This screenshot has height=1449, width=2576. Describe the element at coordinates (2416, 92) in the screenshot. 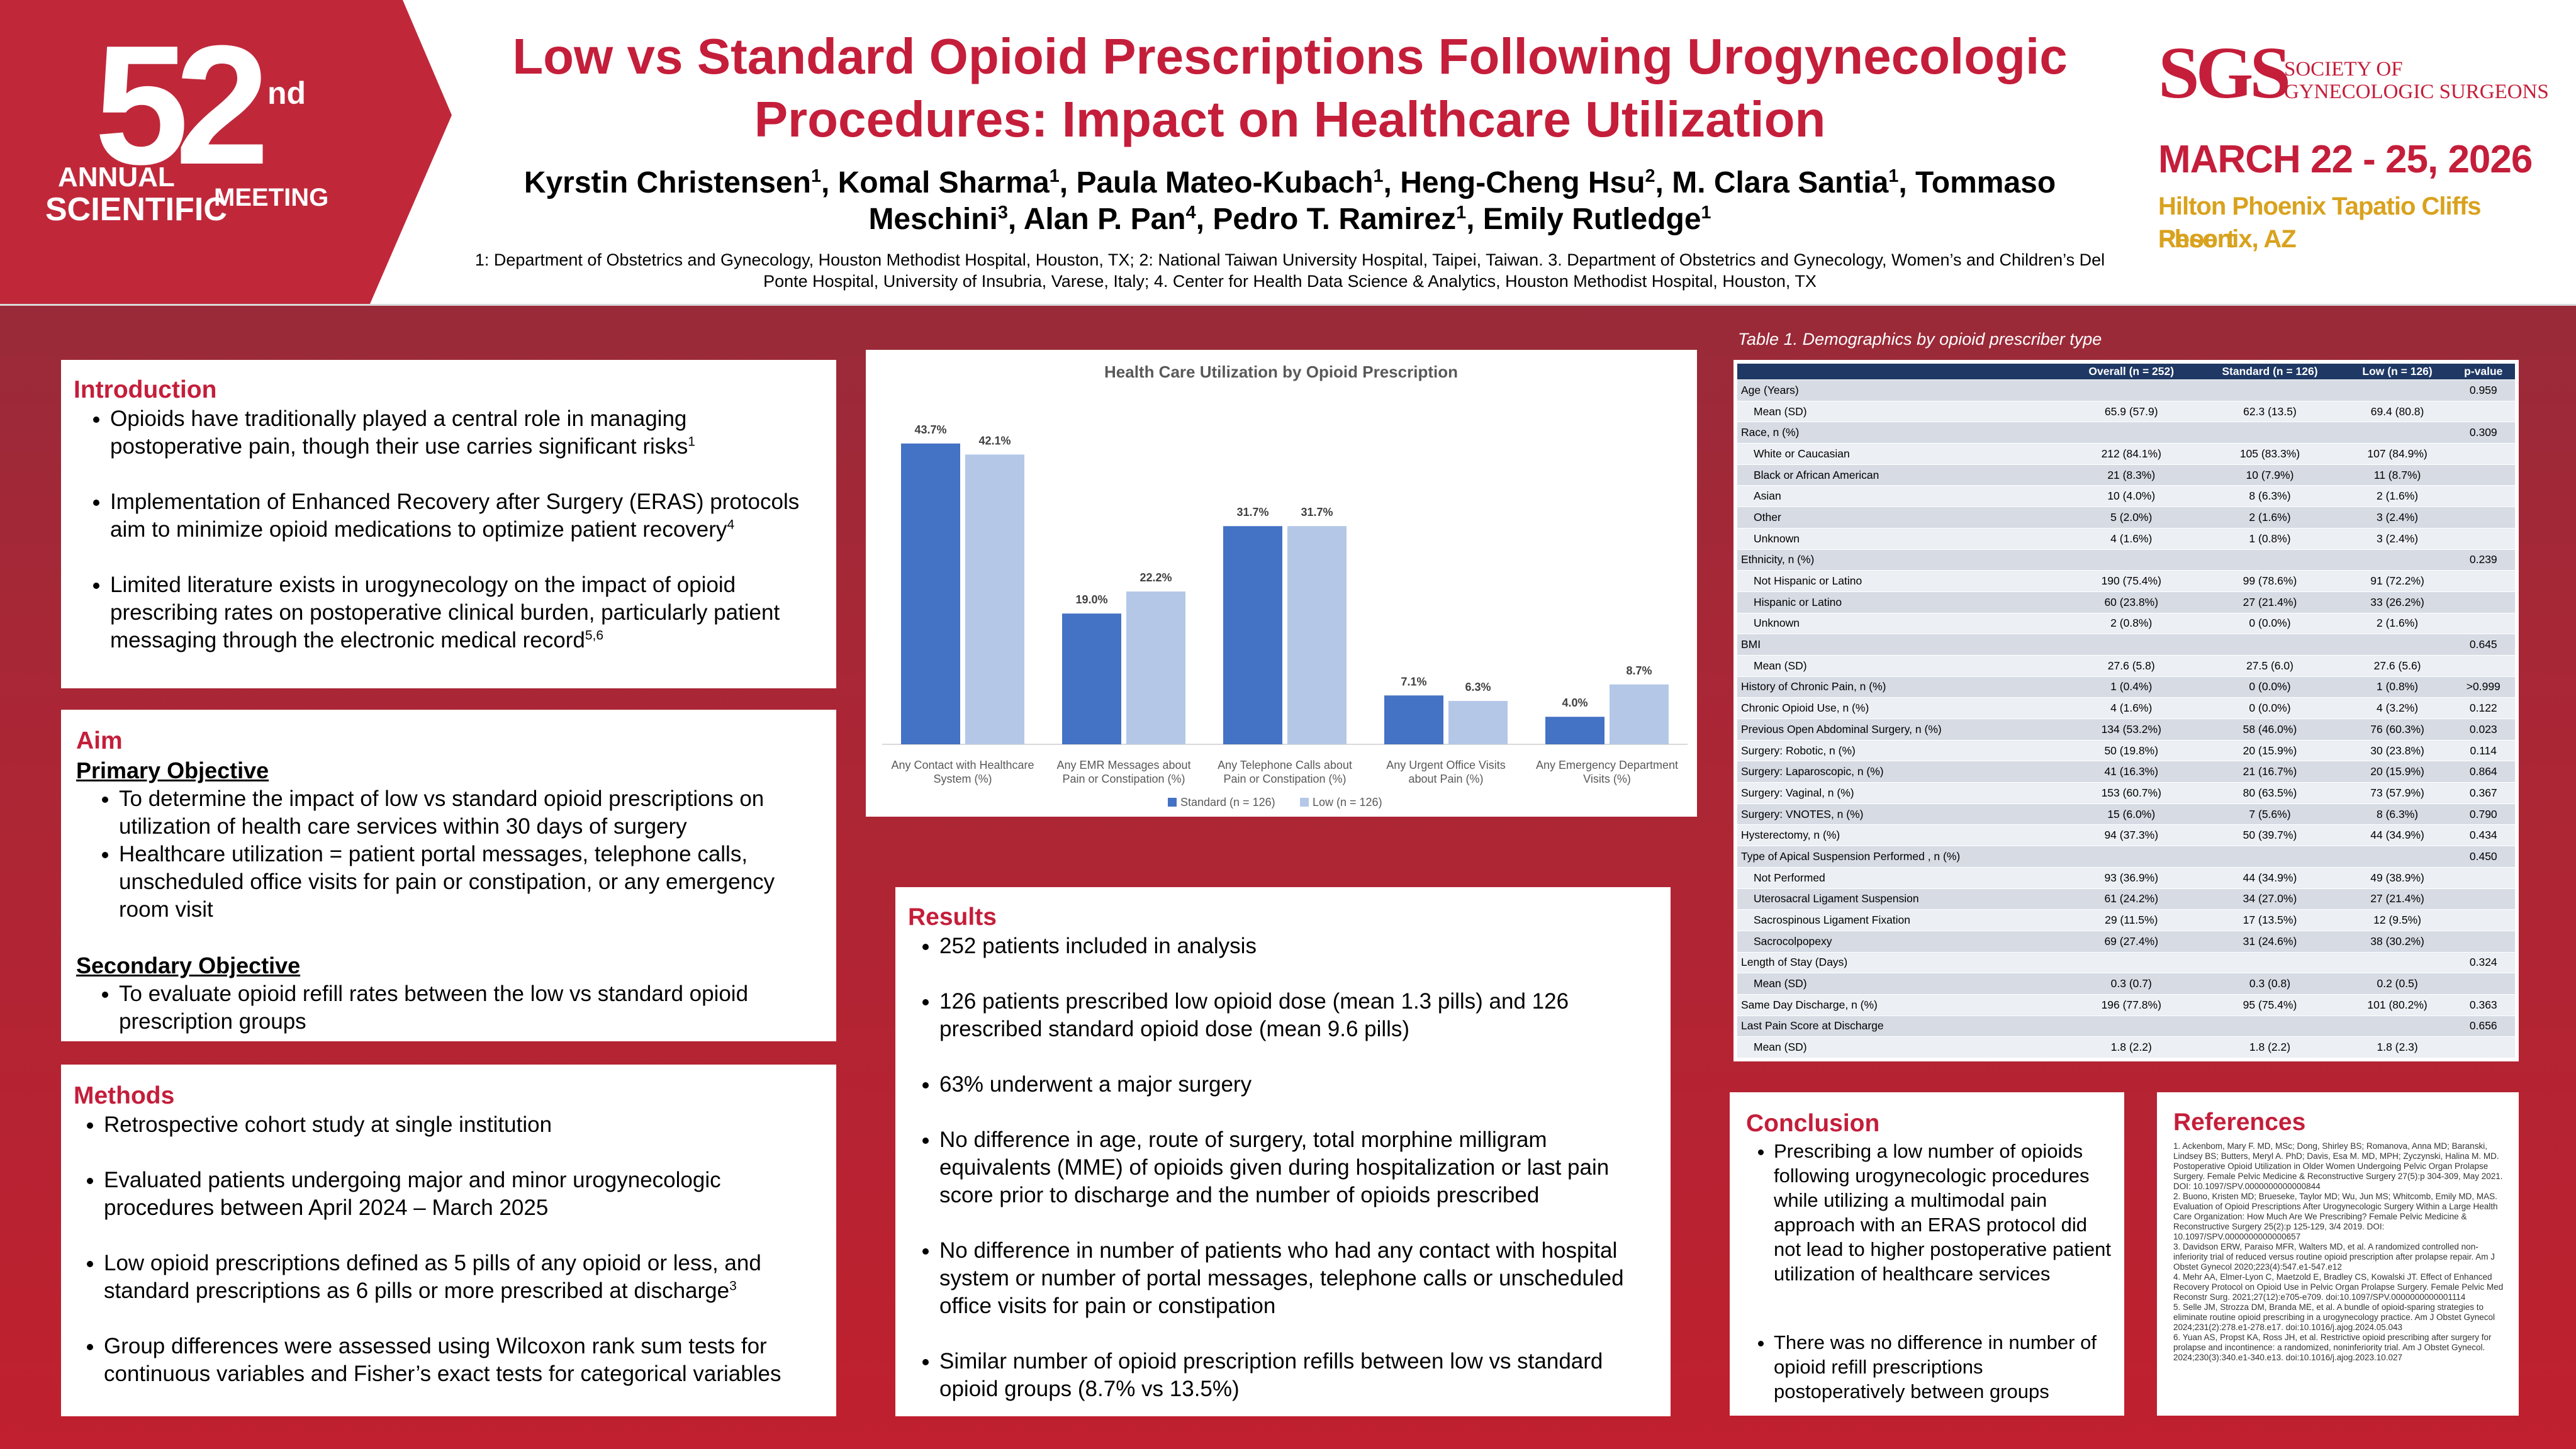

I see `society-name: GYNECOLOGIC SURGEONS` at that location.